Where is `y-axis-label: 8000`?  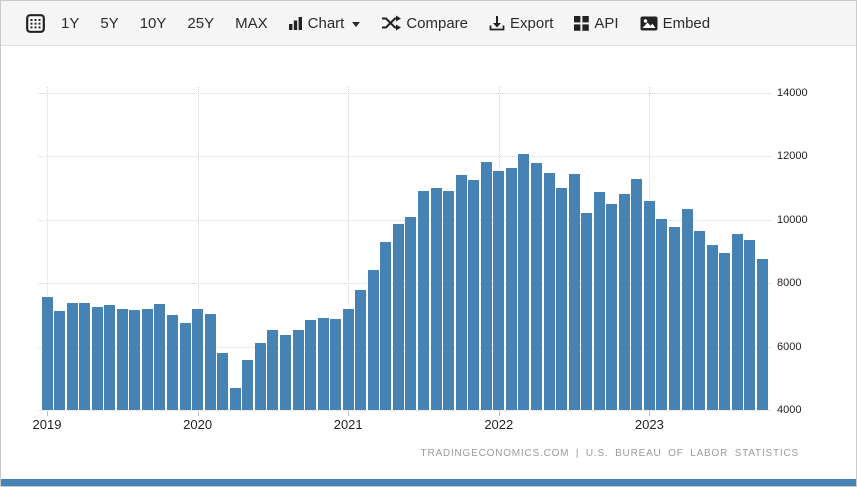 y-axis-label: 8000 is located at coordinates (789, 283).